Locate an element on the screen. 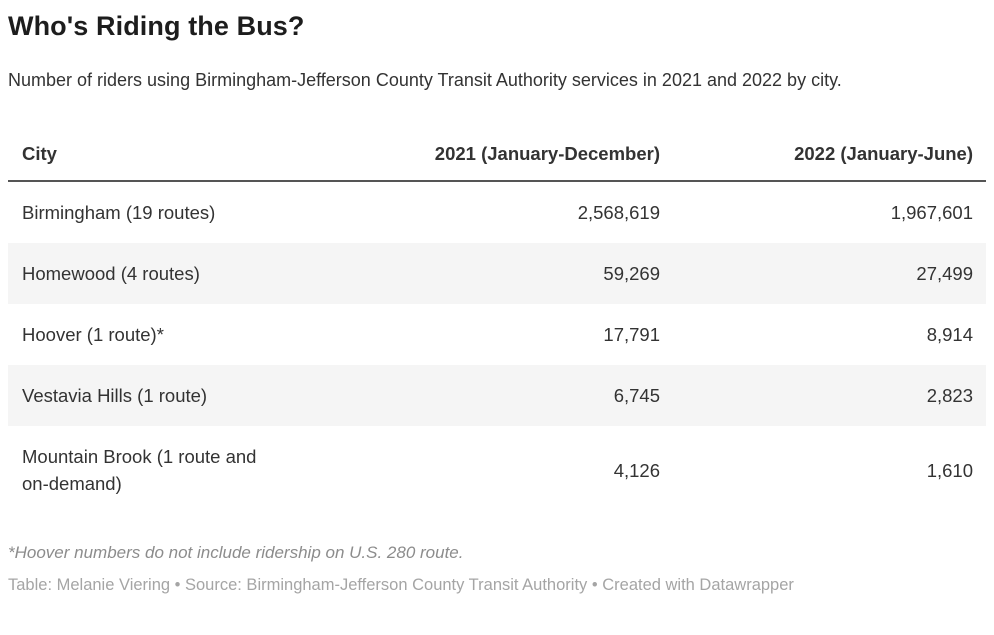 This screenshot has width=994, height=635. page-title: Who's Riding the Bus? is located at coordinates (156, 26).